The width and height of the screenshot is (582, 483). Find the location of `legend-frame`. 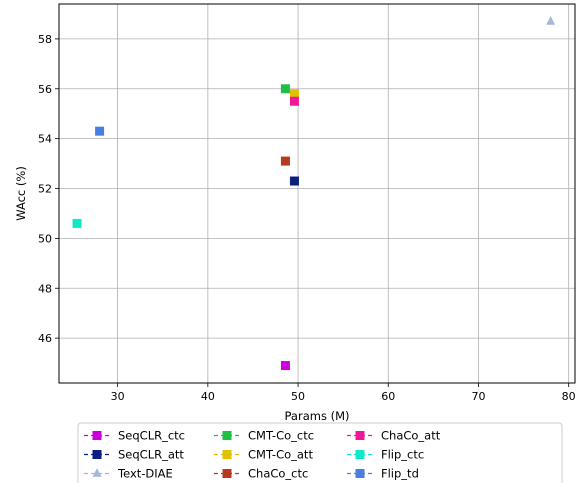

legend-frame is located at coordinates (320, 452).